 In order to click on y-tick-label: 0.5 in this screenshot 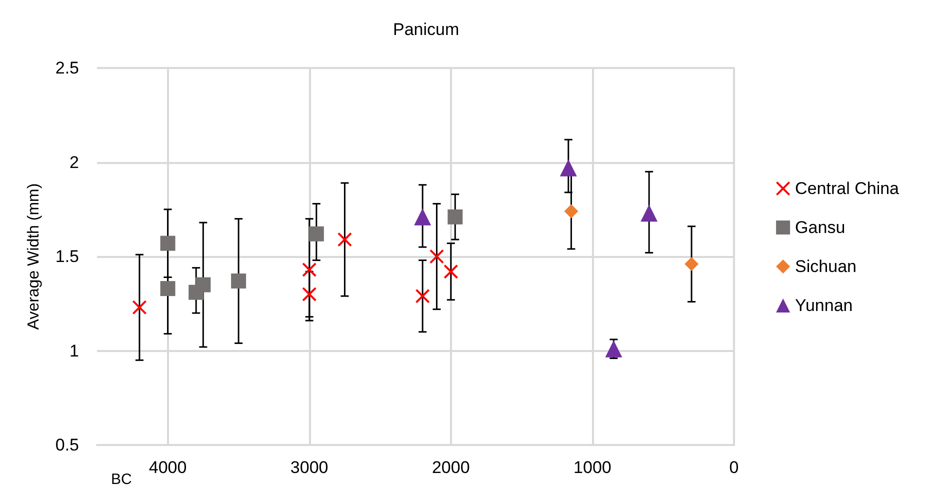, I will do `click(67, 445)`.